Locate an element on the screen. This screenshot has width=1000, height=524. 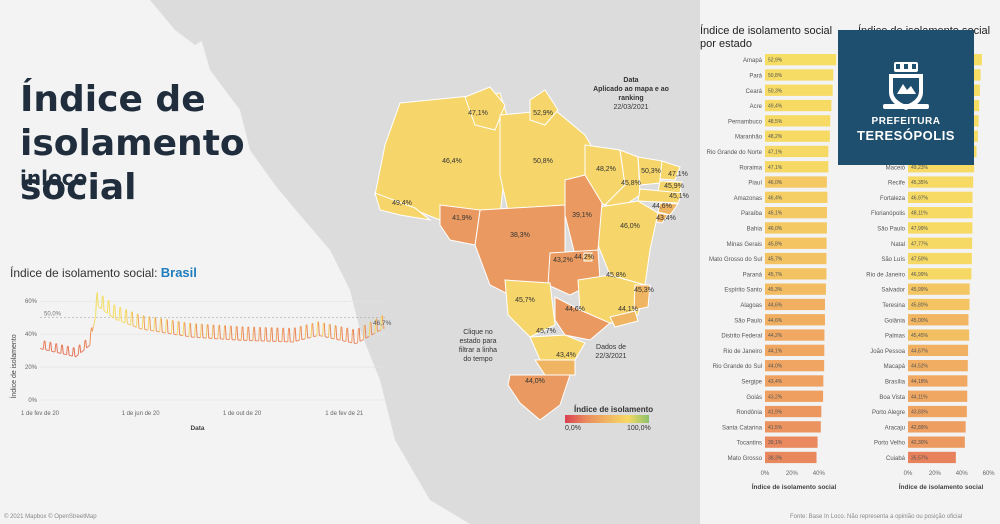
state-label-pi: 45,8% is located at coordinates (631, 183).